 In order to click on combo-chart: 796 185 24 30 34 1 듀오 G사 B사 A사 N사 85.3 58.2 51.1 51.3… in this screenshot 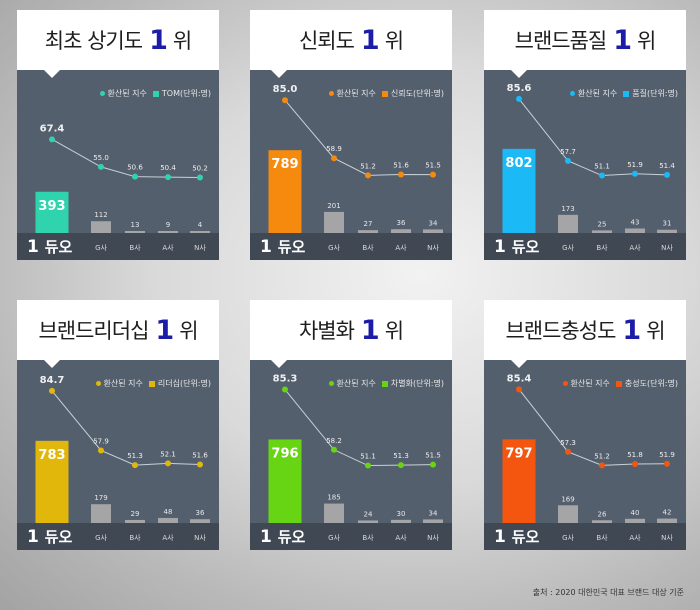, I will do `click(351, 462)`.